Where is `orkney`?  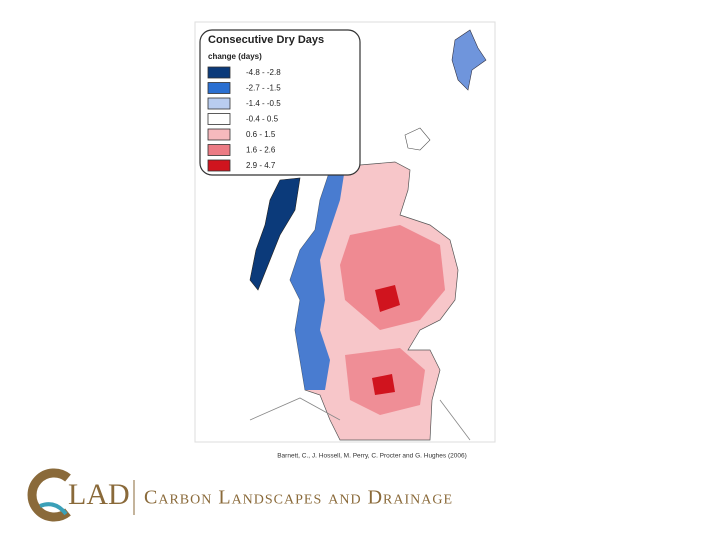
orkney is located at coordinates (417, 139).